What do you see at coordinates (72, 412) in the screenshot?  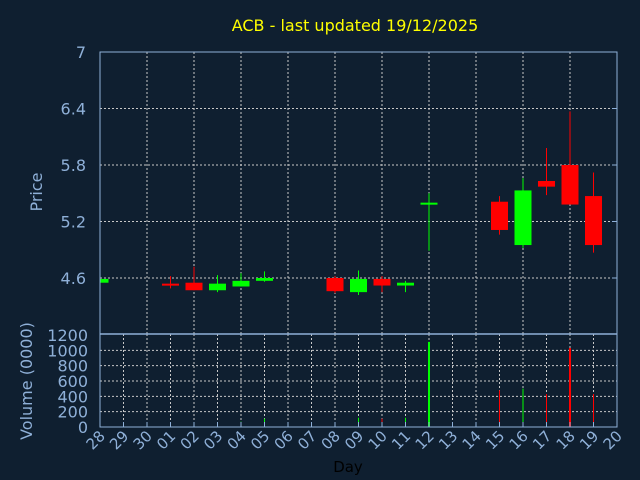 I see `volume-tick-label: 200` at bounding box center [72, 412].